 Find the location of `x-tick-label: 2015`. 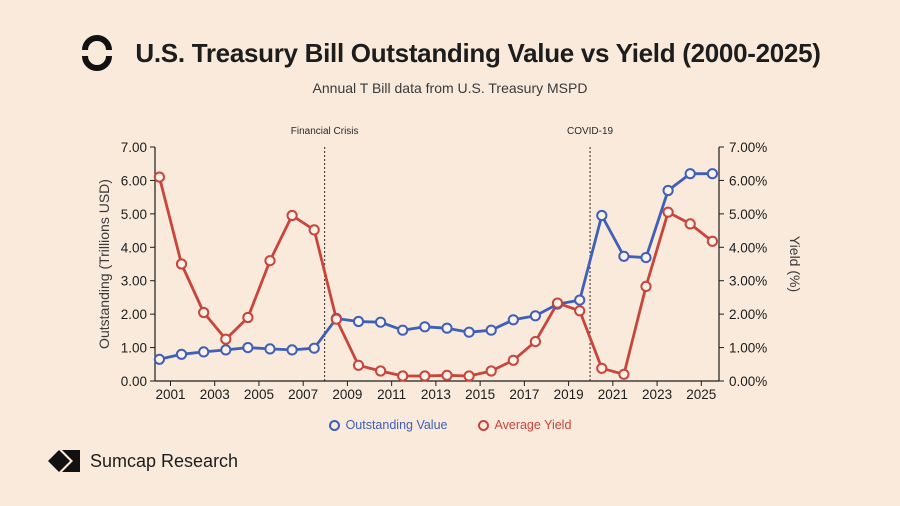

x-tick-label: 2015 is located at coordinates (480, 394).